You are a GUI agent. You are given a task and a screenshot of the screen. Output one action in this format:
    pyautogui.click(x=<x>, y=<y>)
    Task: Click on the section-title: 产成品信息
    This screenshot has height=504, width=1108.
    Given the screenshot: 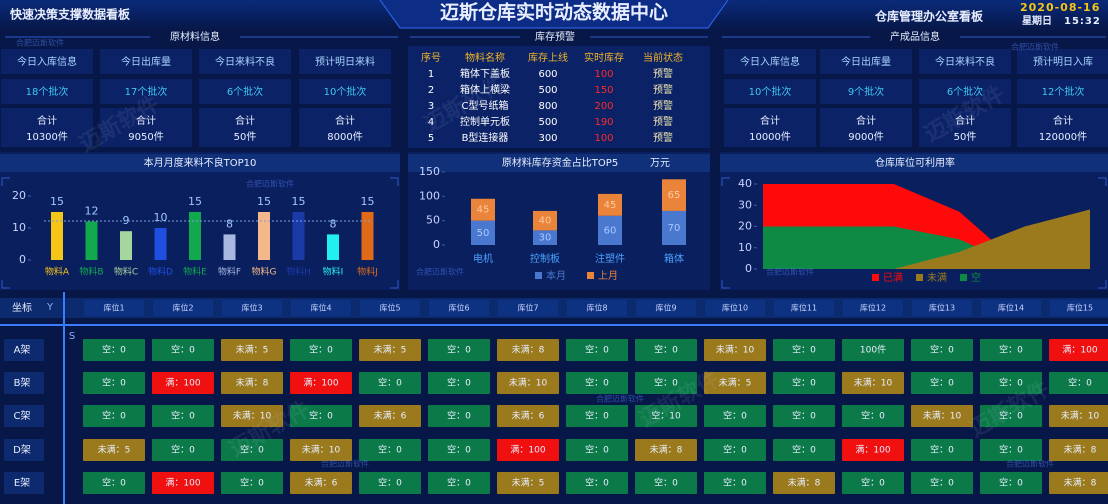 What is the action you would take?
    pyautogui.click(x=915, y=36)
    